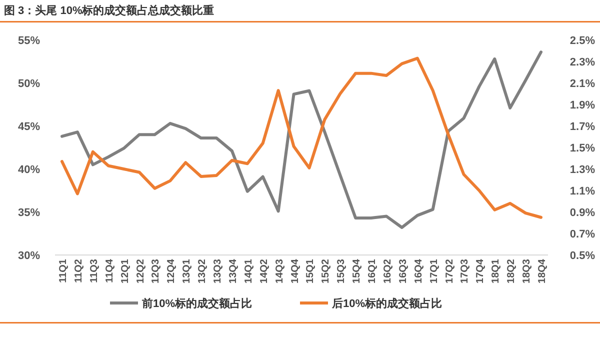 The width and height of the screenshot is (600, 343). I want to click on y2-tick-label: 1.9%, so click(583, 105).